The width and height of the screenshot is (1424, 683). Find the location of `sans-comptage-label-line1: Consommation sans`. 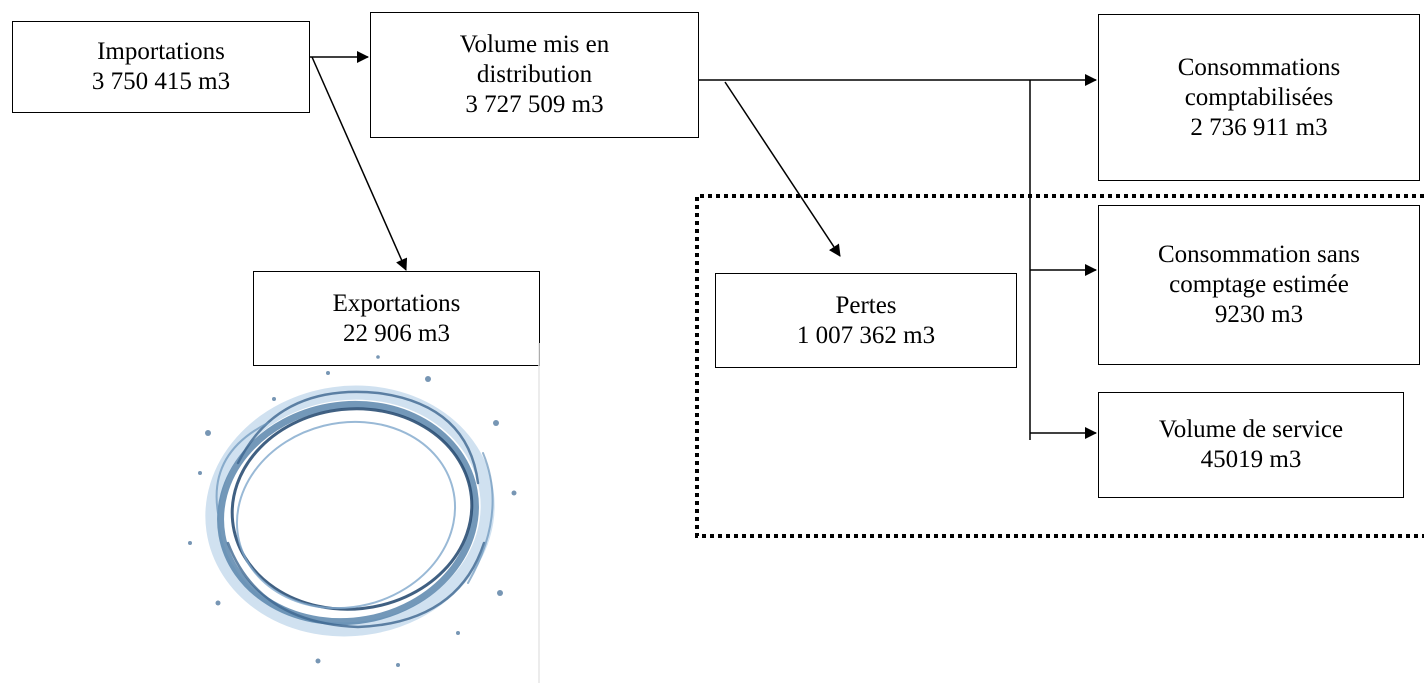

sans-comptage-label-line1: Consommation sans is located at coordinates (1259, 254).